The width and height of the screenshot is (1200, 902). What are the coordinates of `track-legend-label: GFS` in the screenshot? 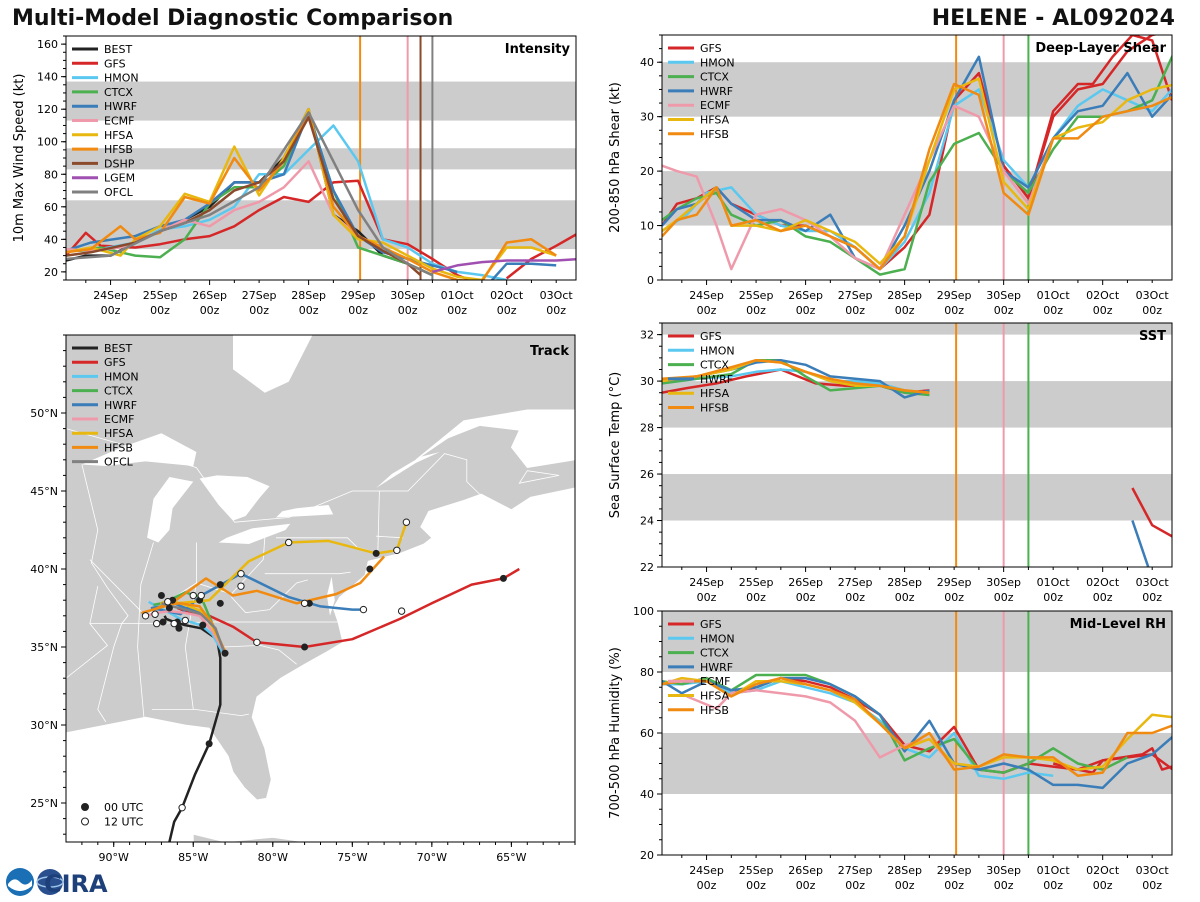 It's located at (115, 362).